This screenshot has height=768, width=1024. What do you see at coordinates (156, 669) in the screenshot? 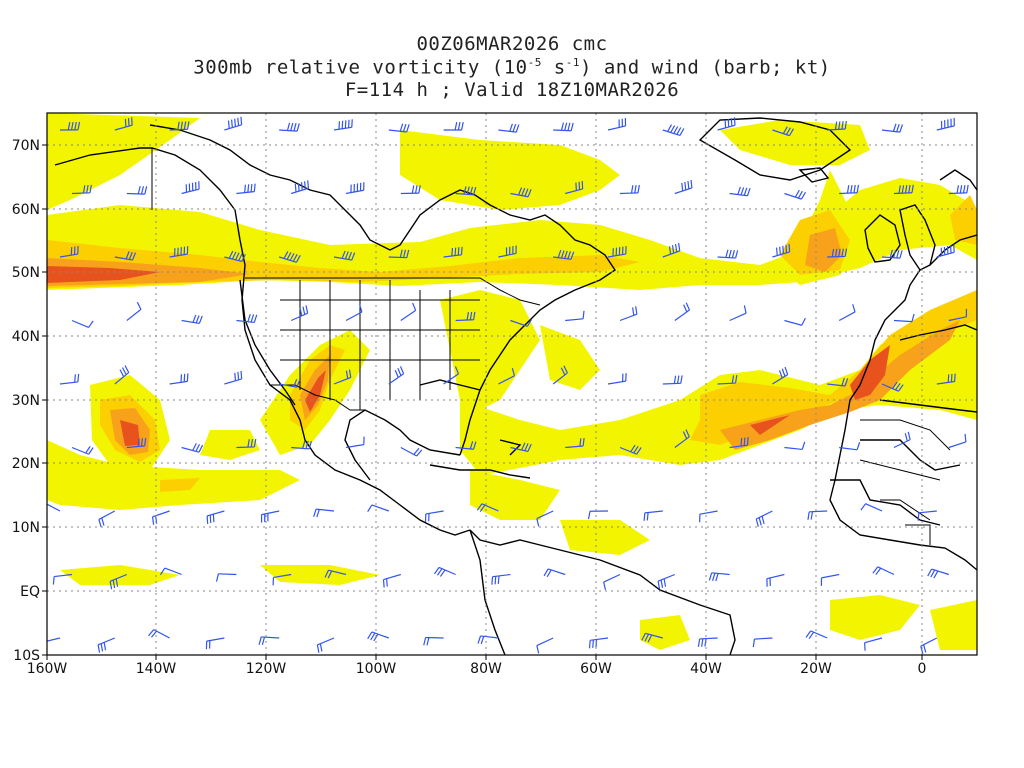
I see `lon-label: 140W` at bounding box center [156, 669].